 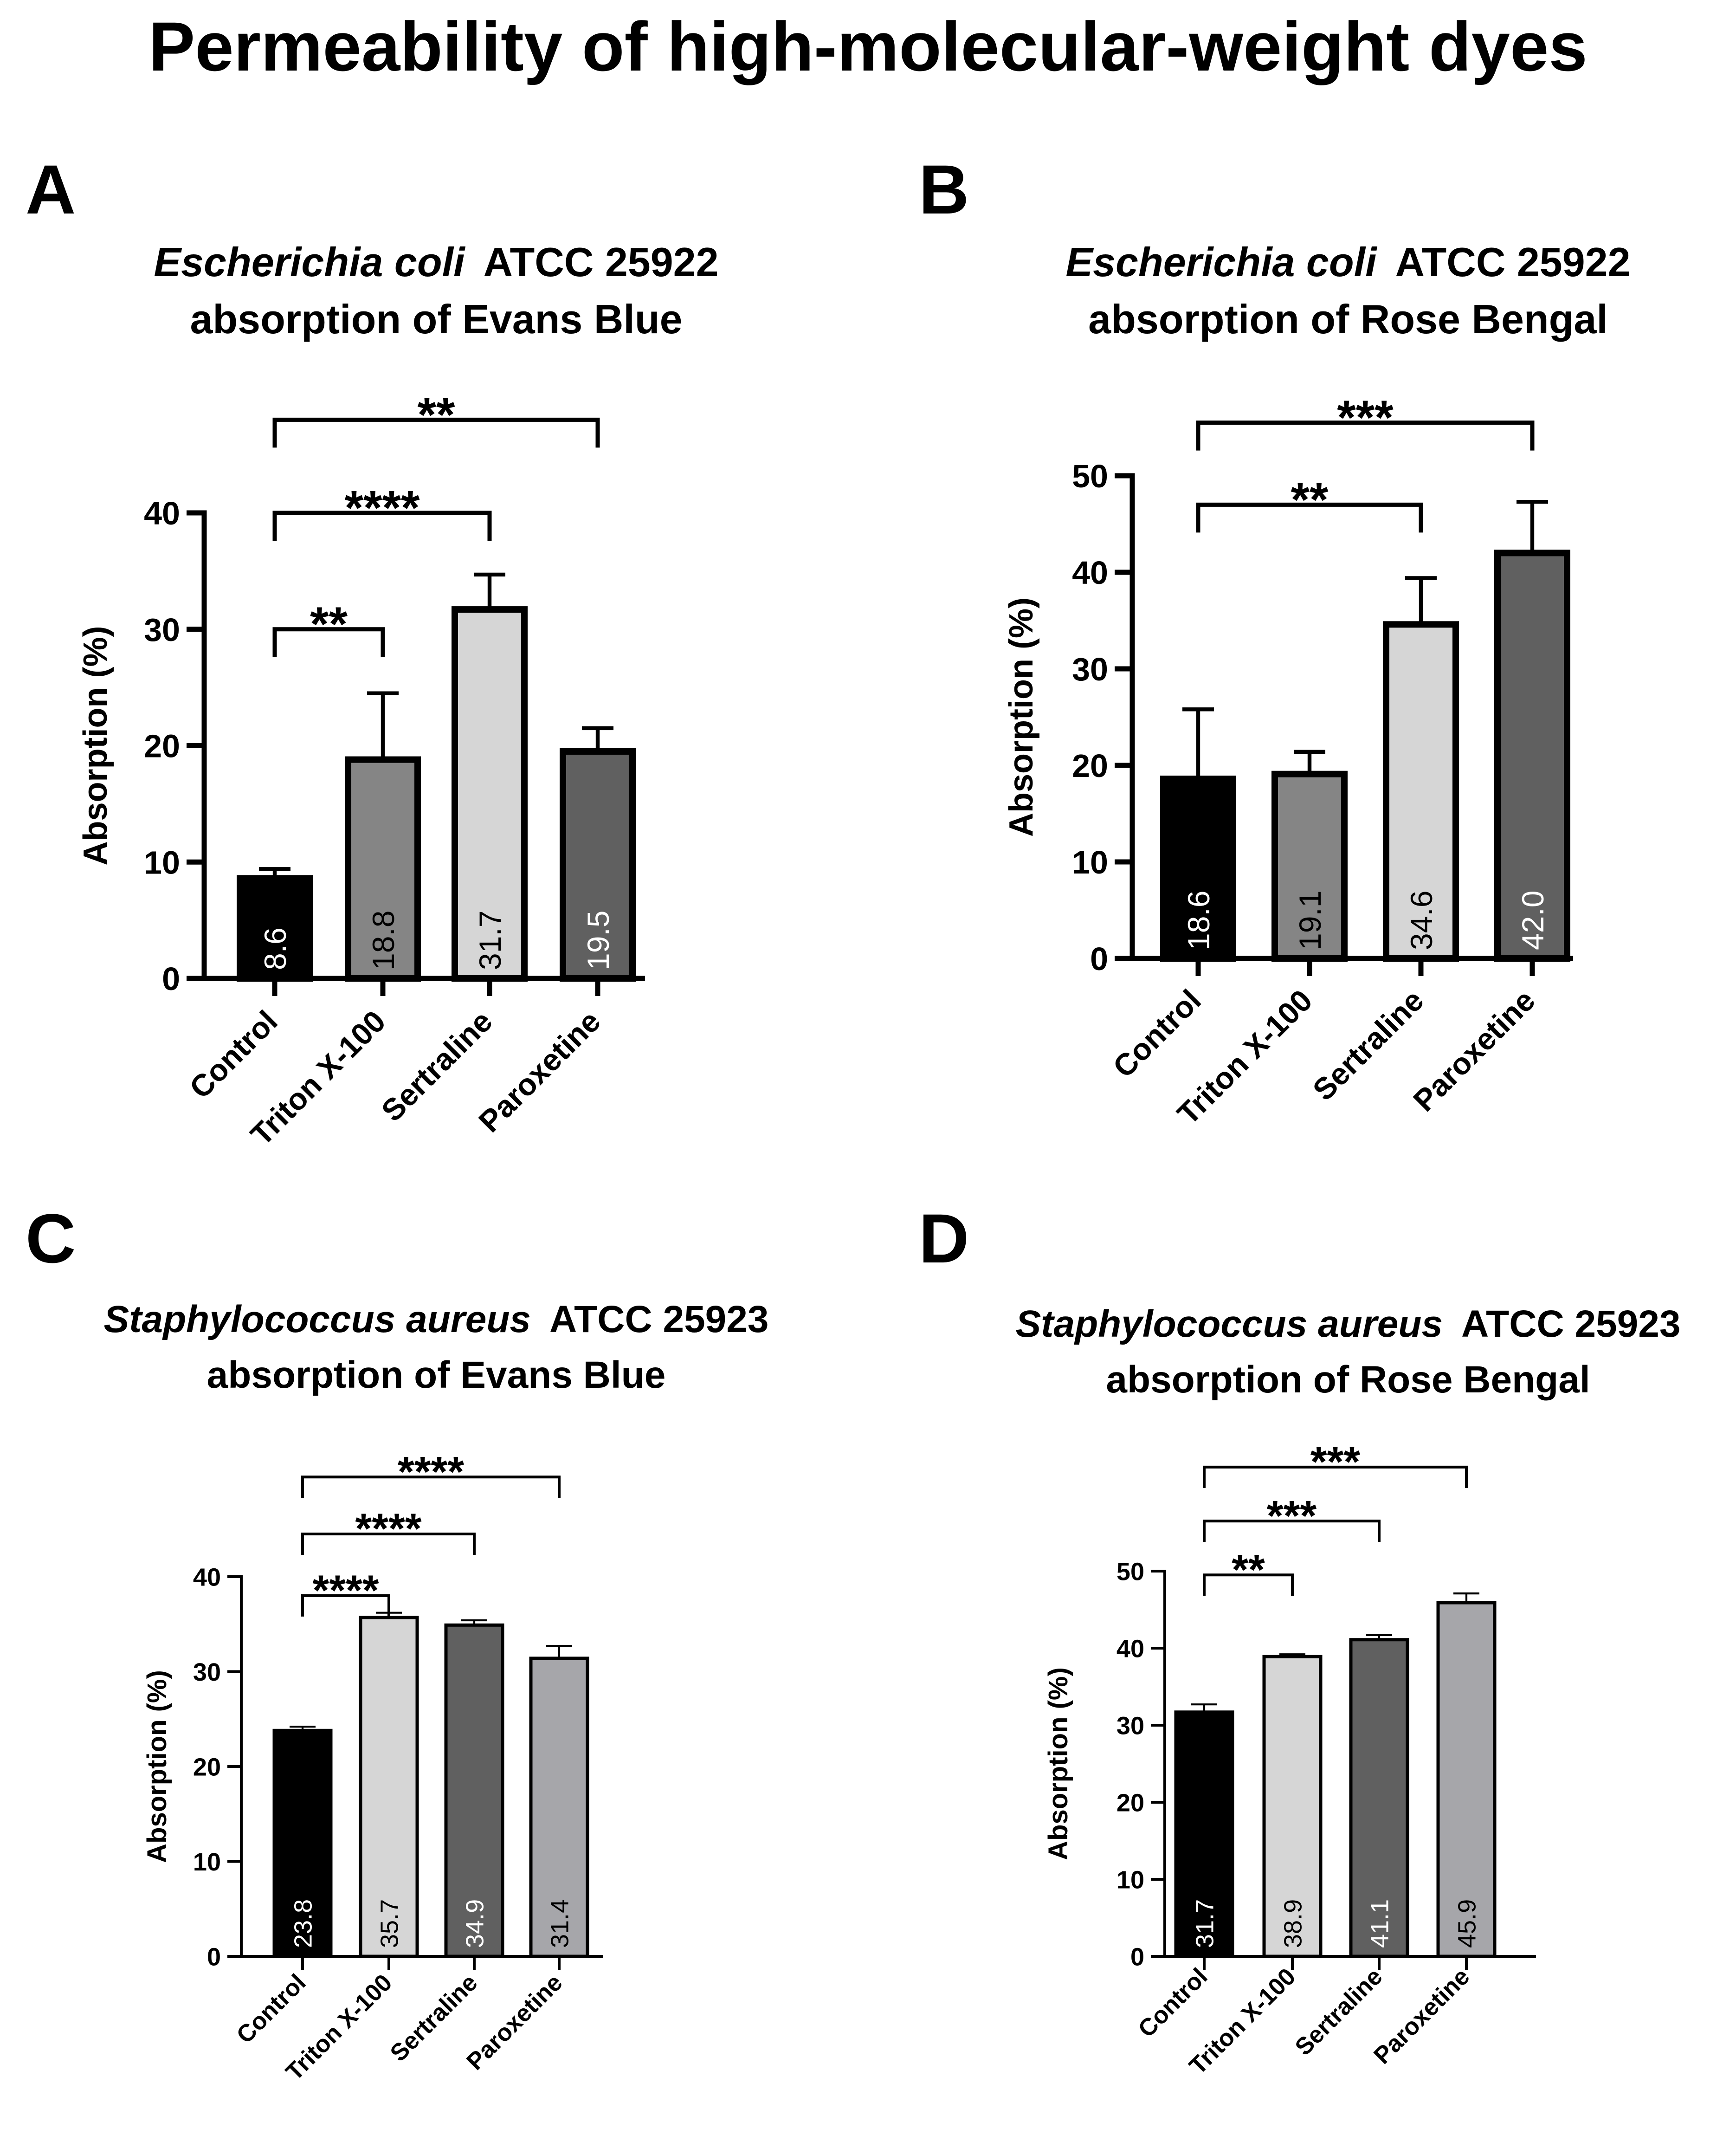 I want to click on value-label-2: 35.7, so click(x=389, y=1923).